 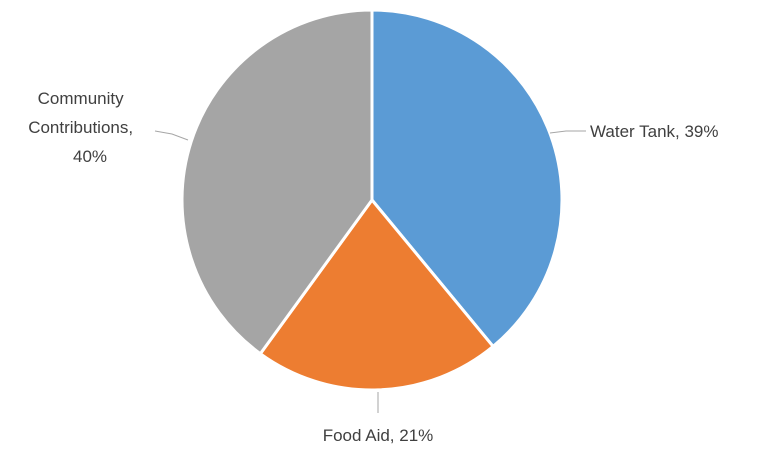 What do you see at coordinates (81, 98) in the screenshot?
I see `data-label-community-line-1: Community` at bounding box center [81, 98].